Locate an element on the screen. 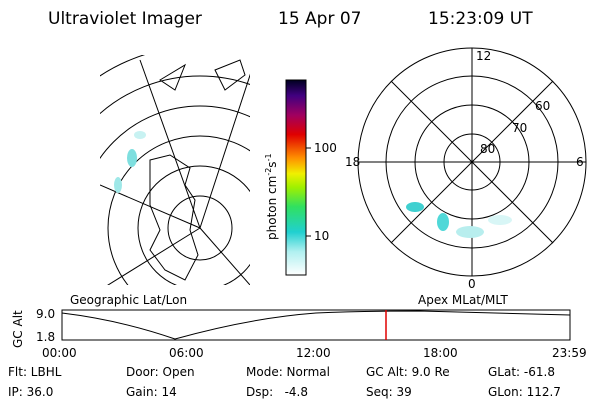 Image resolution: width=600 pixels, height=400 pixels. y-tick-label: 1.8 is located at coordinates (45, 337).